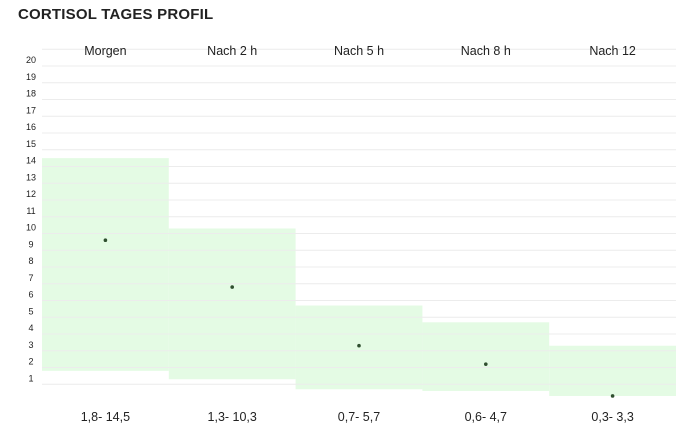  I want to click on y-tick-label: 1, so click(30, 378).